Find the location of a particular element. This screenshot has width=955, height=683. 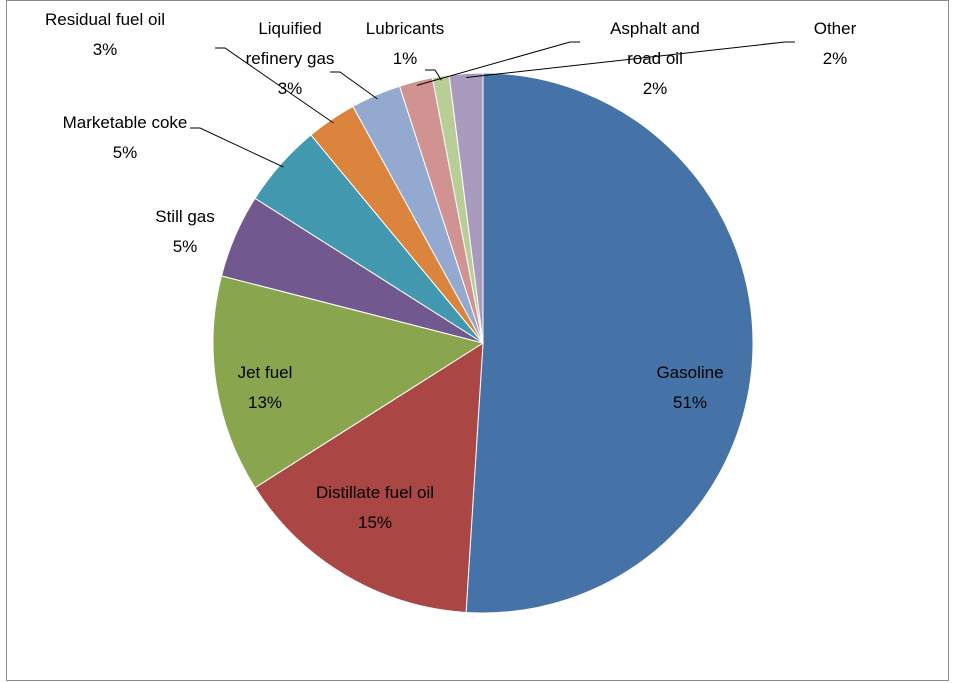

slice-label: Marketable coke 5% is located at coordinates (125, 138).